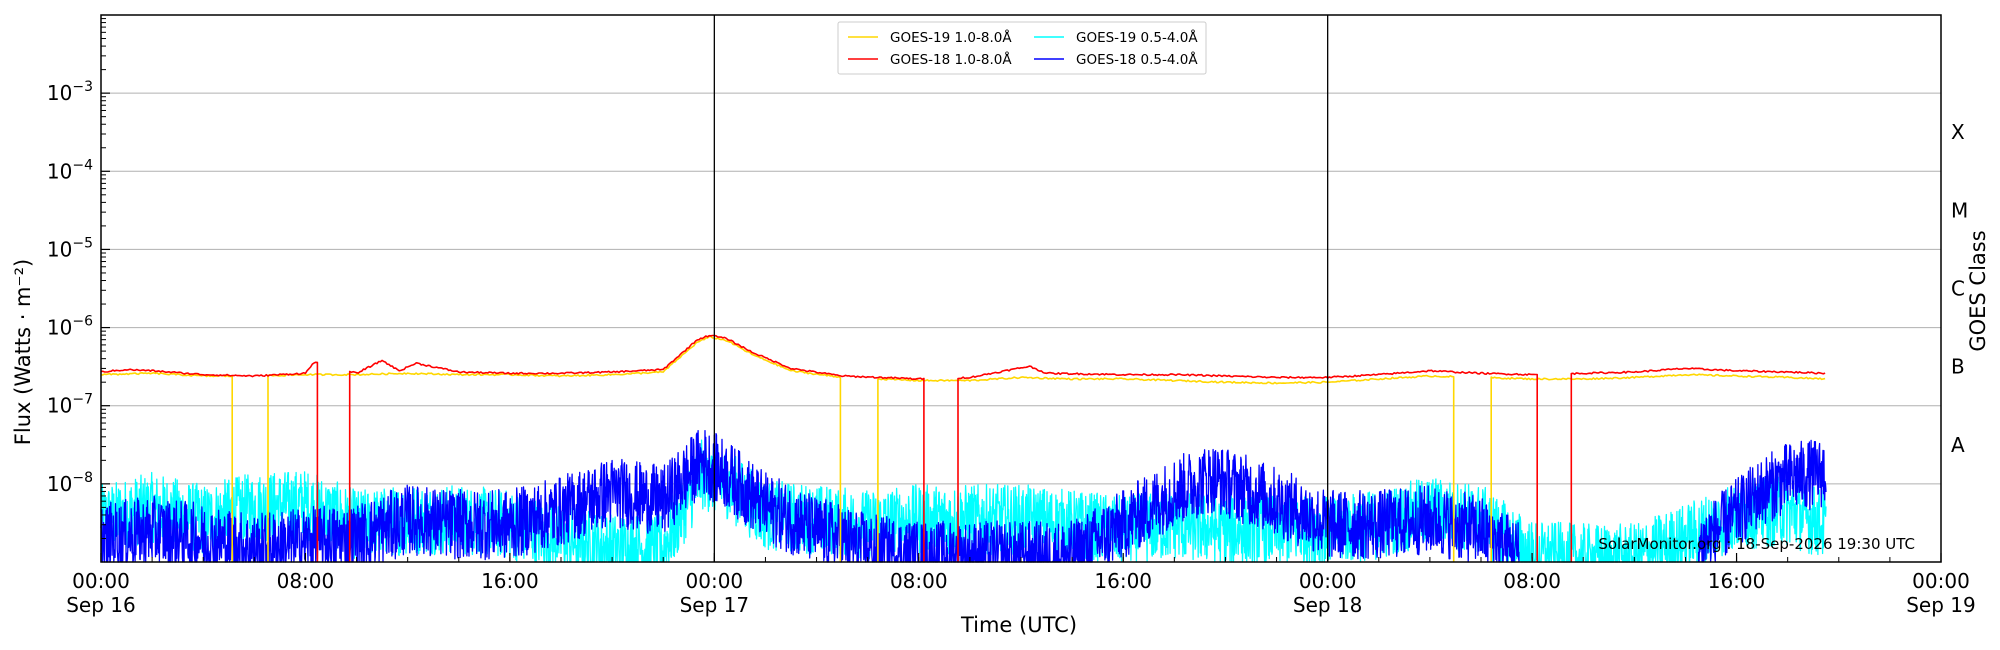  I want to click on goes-class-label: X, so click(1958, 132).